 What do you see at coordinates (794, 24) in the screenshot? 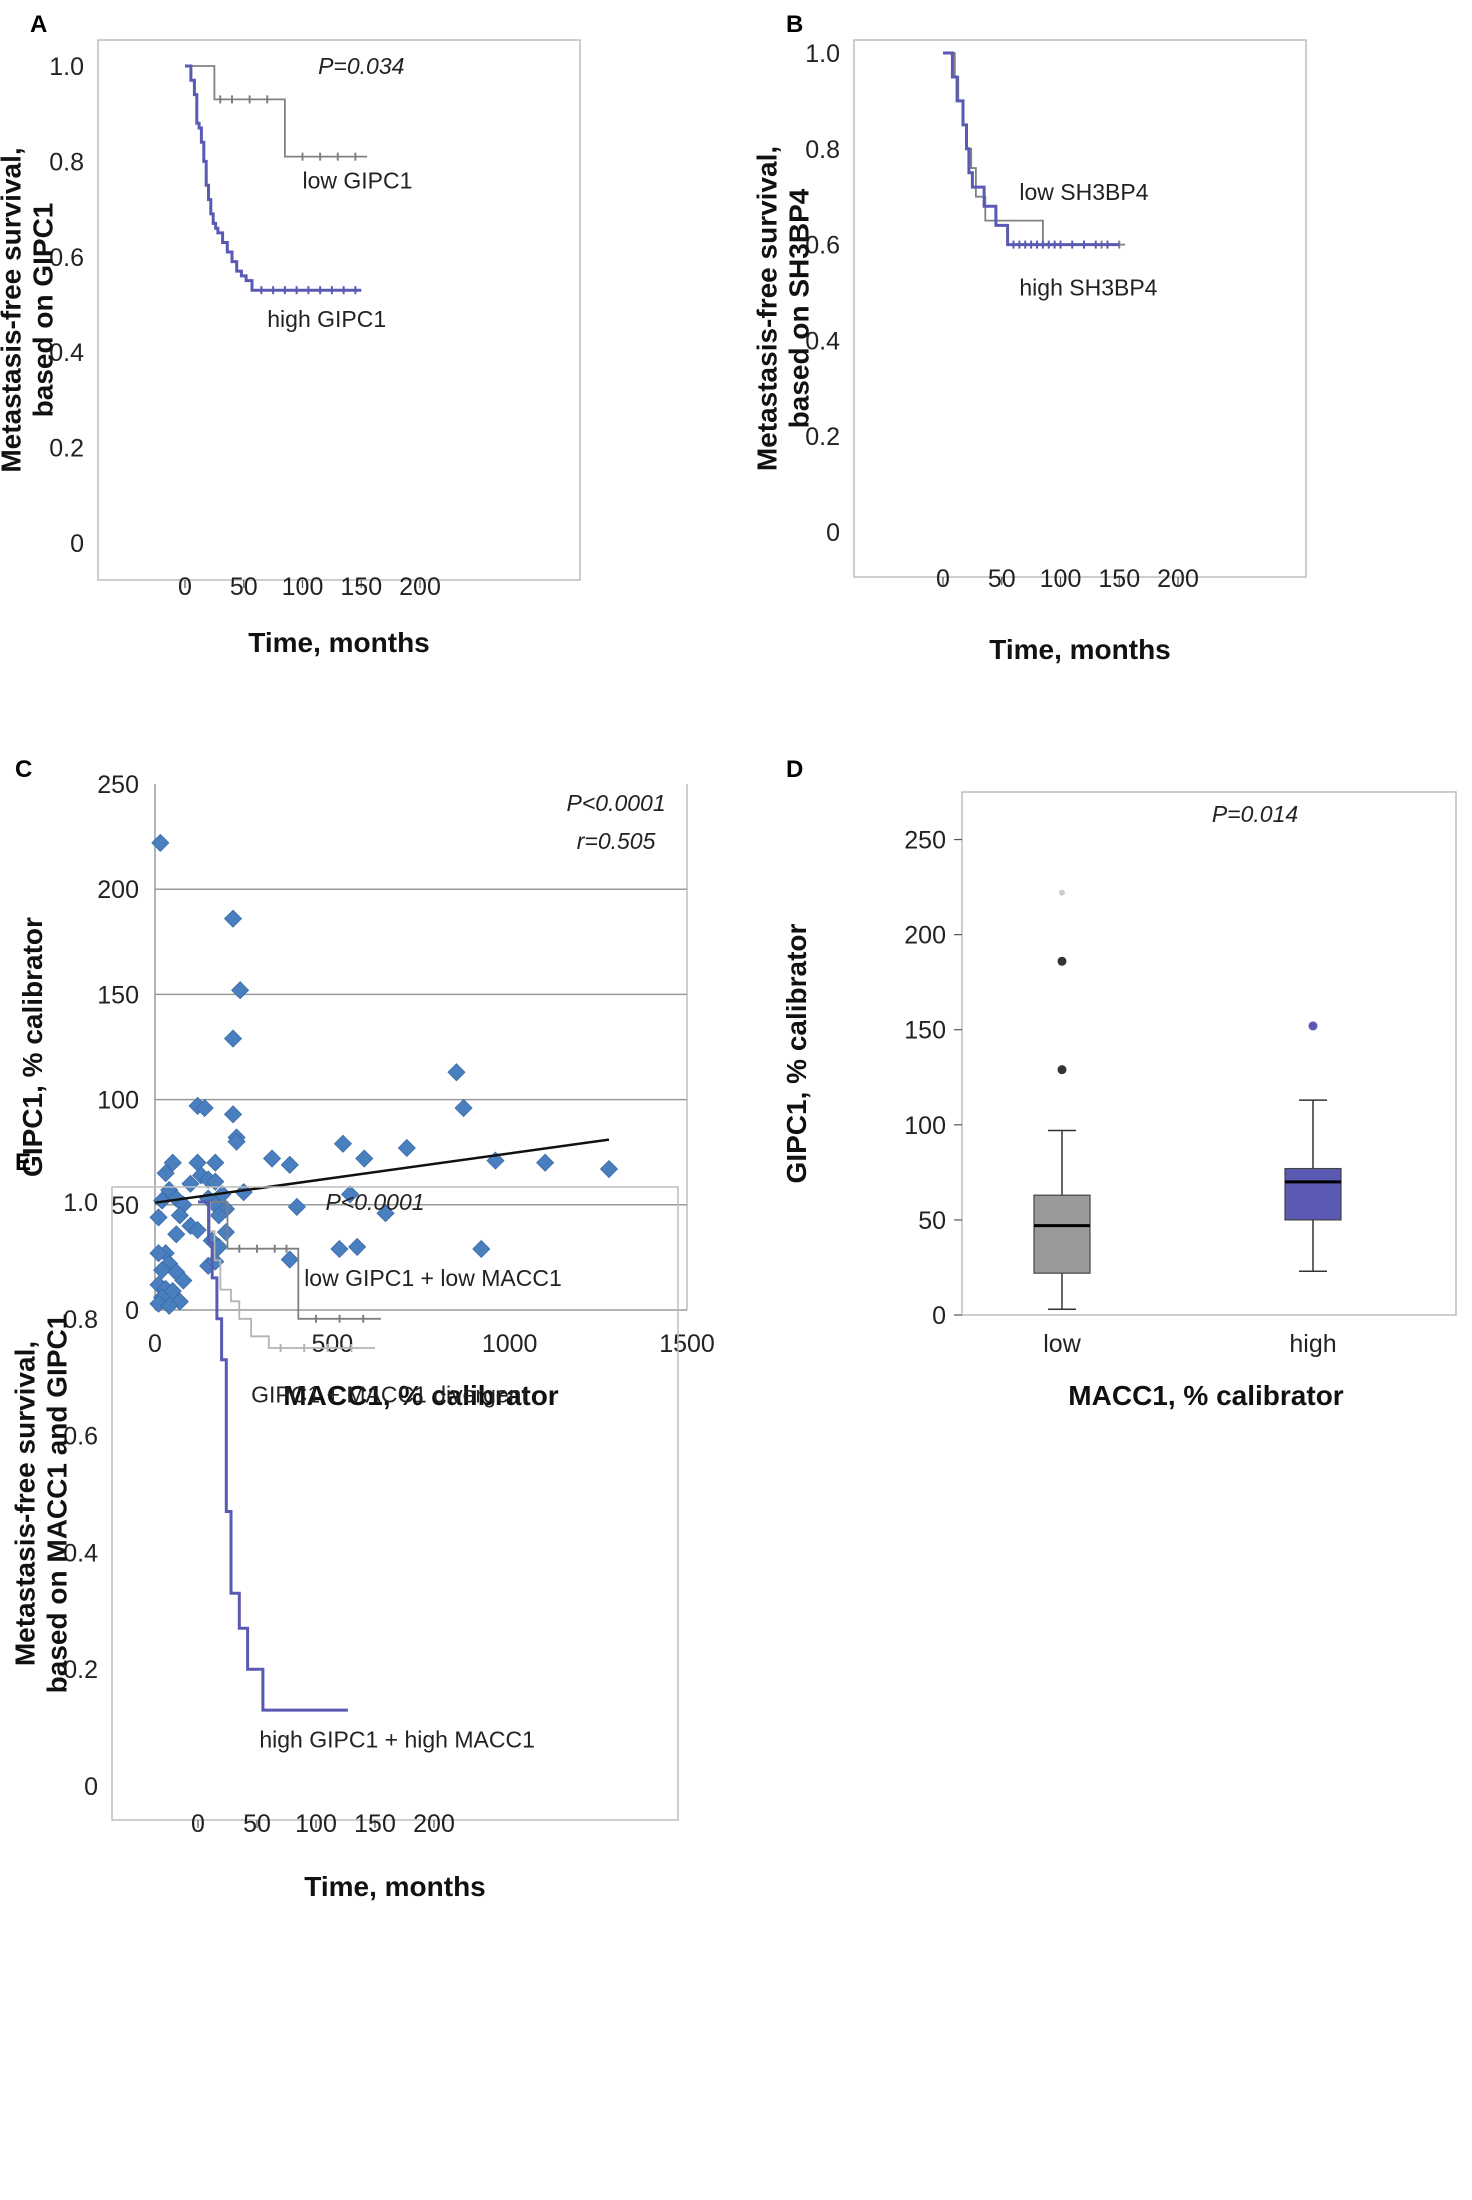
I see `b-panel-label: B` at bounding box center [794, 24].